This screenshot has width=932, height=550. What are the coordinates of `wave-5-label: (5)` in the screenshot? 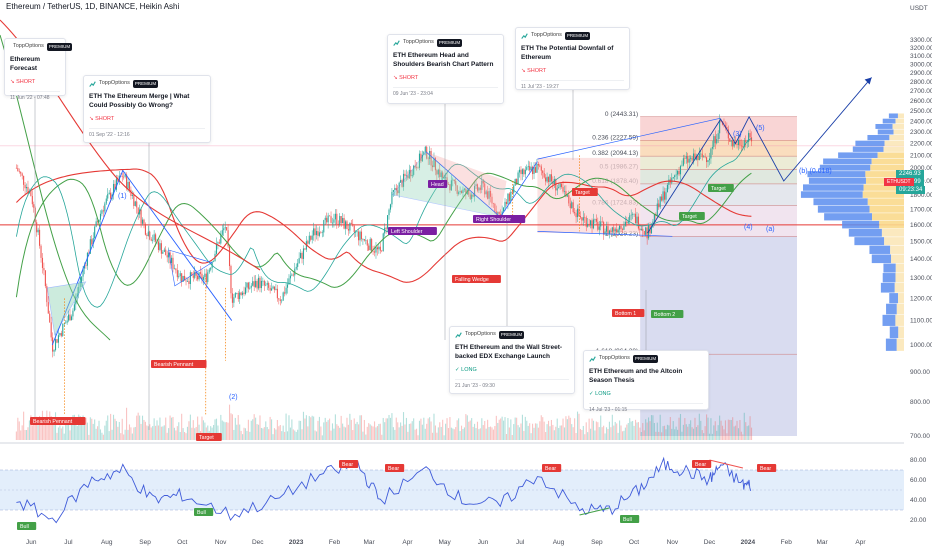 It's located at (760, 128).